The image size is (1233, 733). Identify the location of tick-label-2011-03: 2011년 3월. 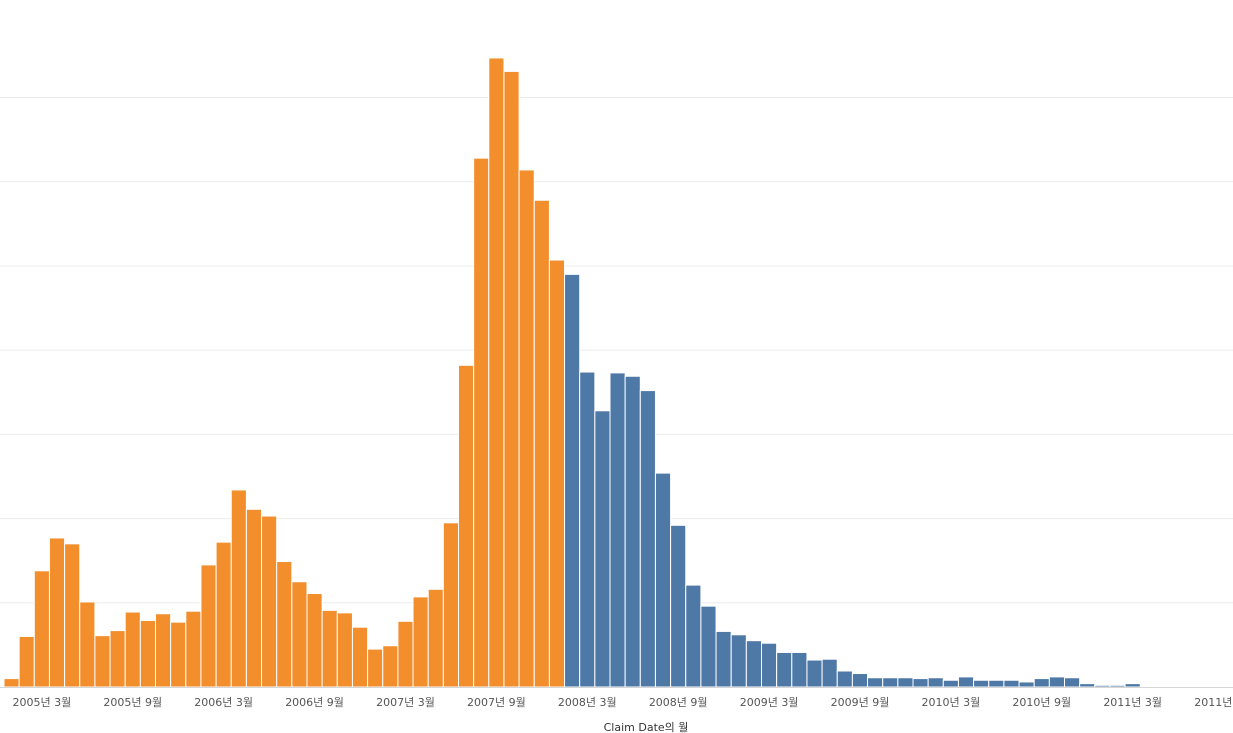
(1132, 702).